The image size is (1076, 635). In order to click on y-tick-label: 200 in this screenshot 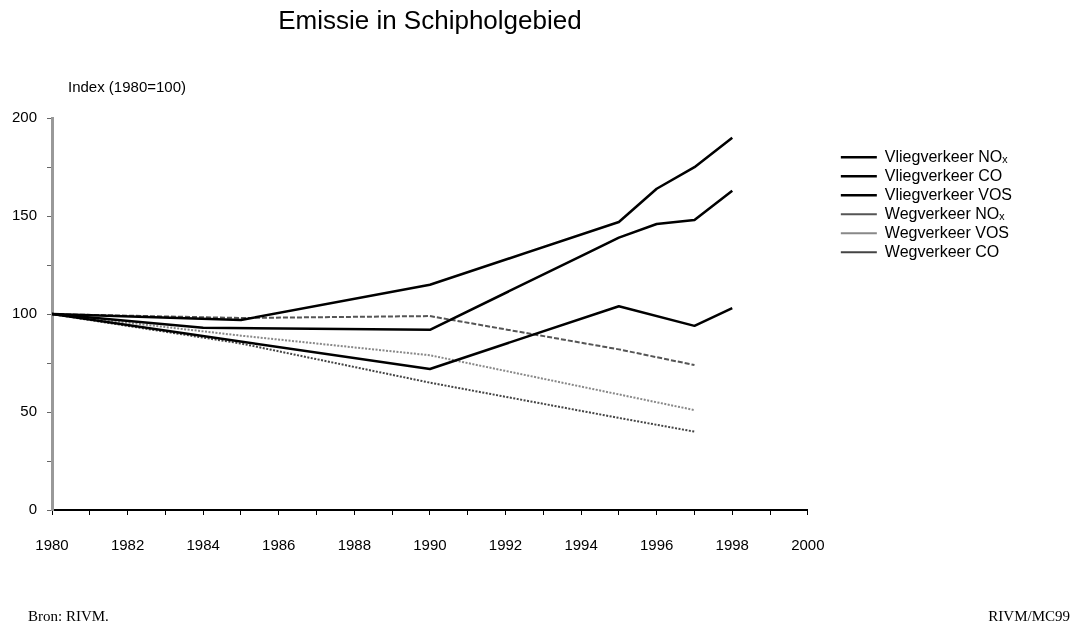, I will do `click(24, 117)`.